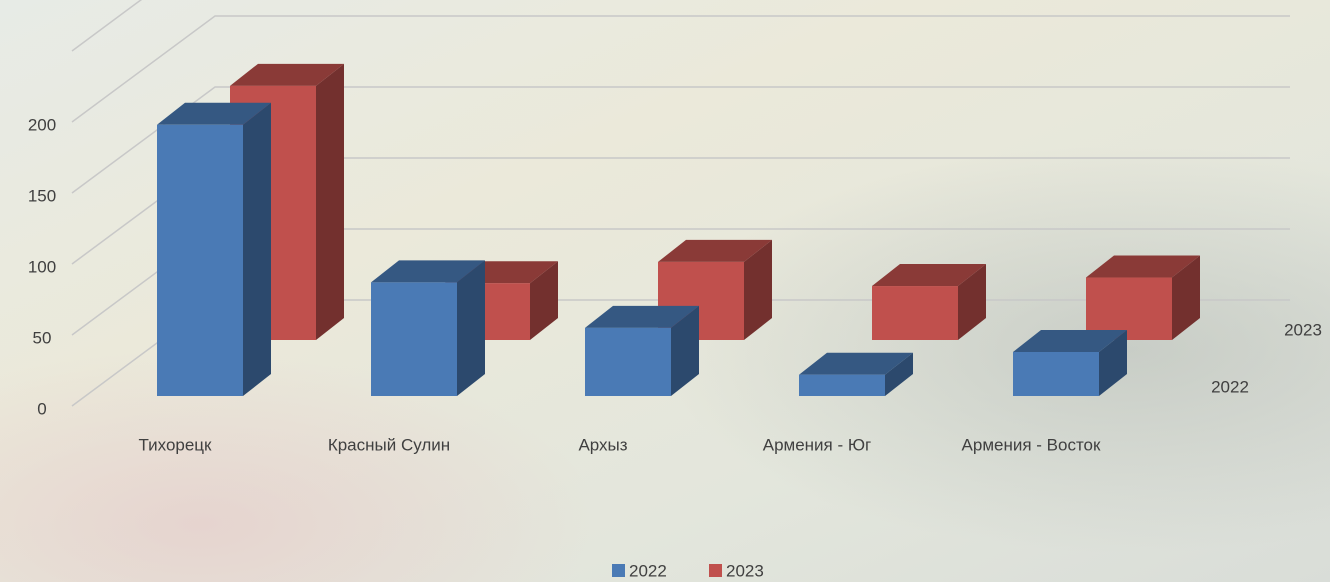 The height and width of the screenshot is (582, 1330). What do you see at coordinates (602, 444) in the screenshot?
I see `x-tick-label: Архыз` at bounding box center [602, 444].